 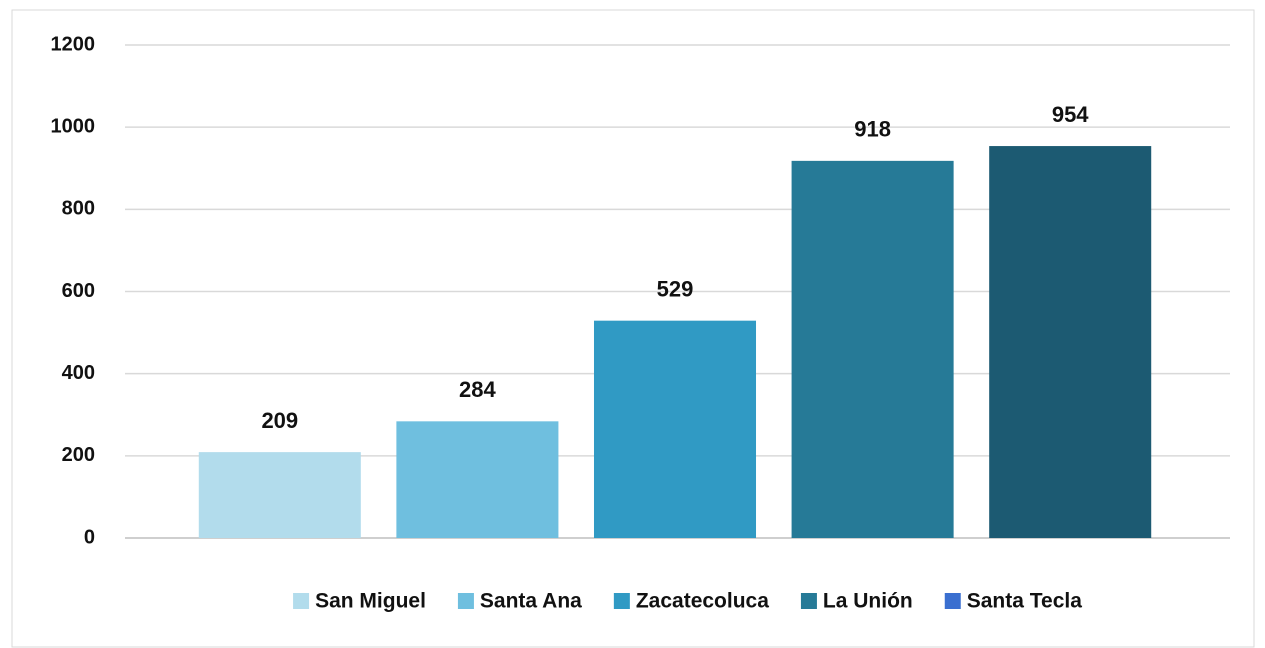 I want to click on value-label: 209, so click(x=279, y=420).